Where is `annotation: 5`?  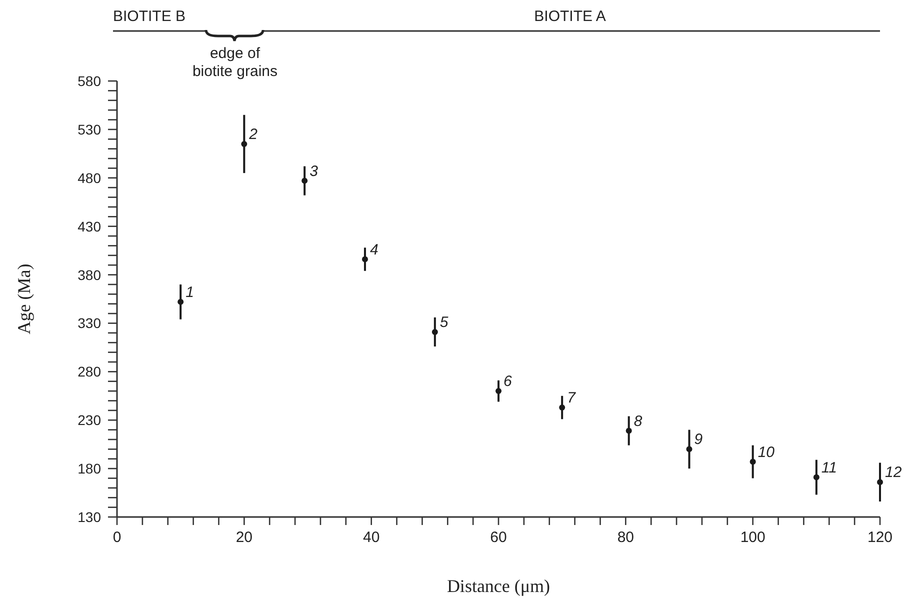
annotation: 5 is located at coordinates (444, 322).